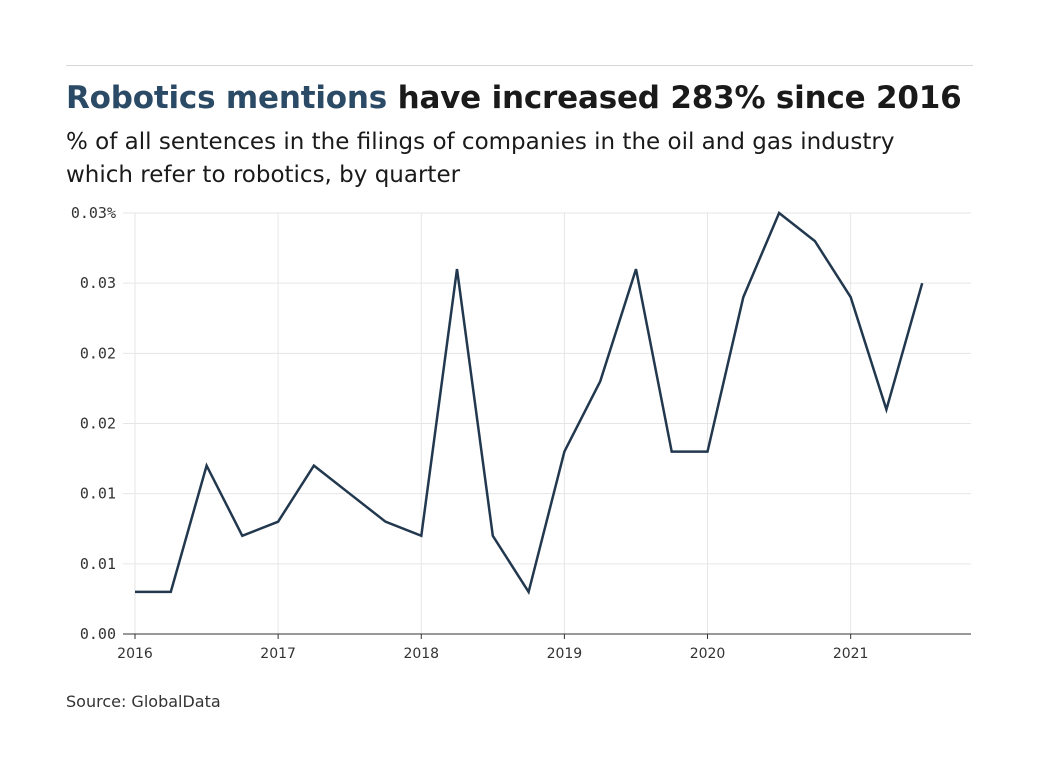  What do you see at coordinates (519, 65) in the screenshot?
I see `top-rule` at bounding box center [519, 65].